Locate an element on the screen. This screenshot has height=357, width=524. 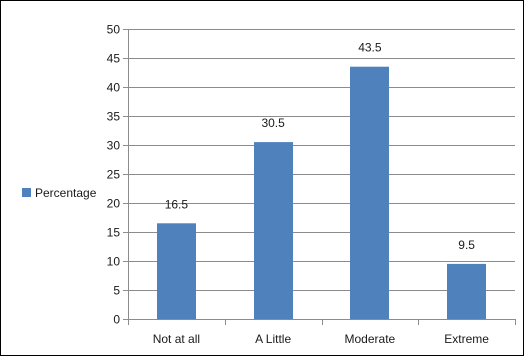
legend-label: Percentage is located at coordinates (66, 193).